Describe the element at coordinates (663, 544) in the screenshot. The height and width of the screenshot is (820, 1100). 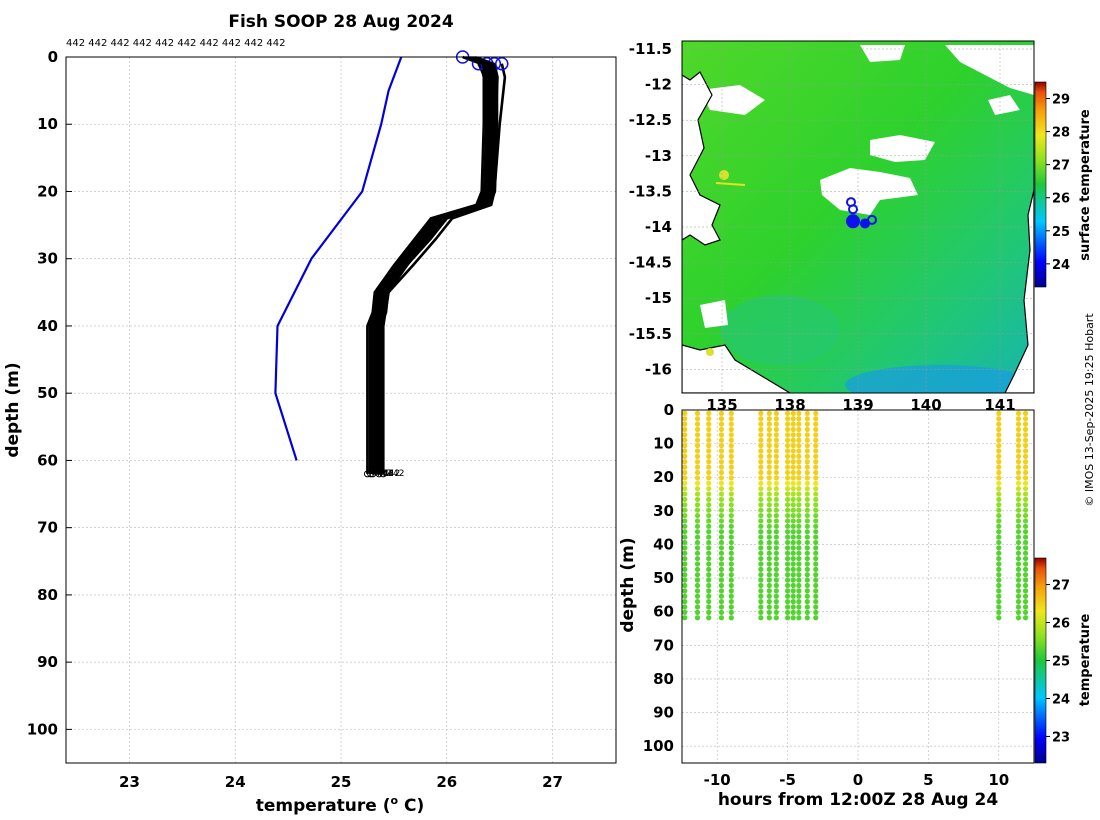
I see `section-y-tick-label: 40` at that location.